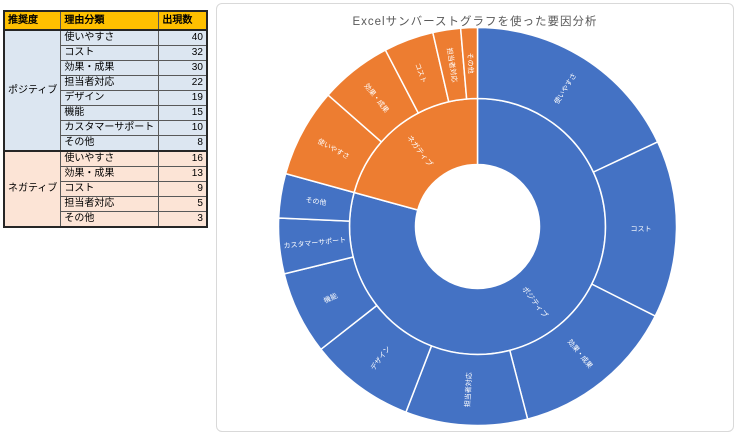 Image resolution: width=740 pixels, height=439 pixels. What do you see at coordinates (183, 189) in the screenshot?
I see `count-cell: 9` at bounding box center [183, 189].